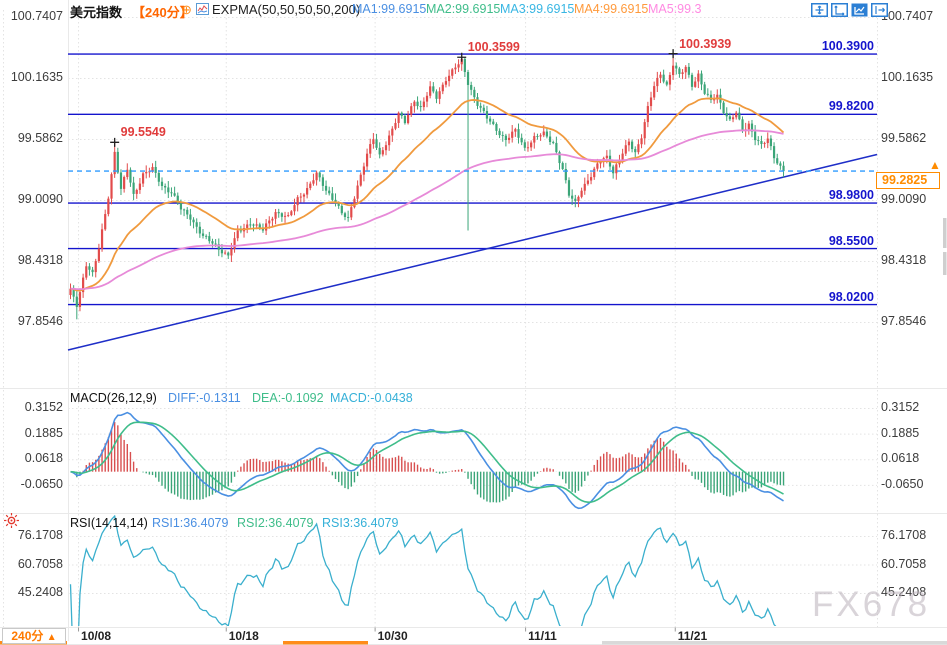 The width and height of the screenshot is (947, 645). What do you see at coordinates (113, 398) in the screenshot?
I see `macd-title: MACD(26,12,9)` at bounding box center [113, 398].